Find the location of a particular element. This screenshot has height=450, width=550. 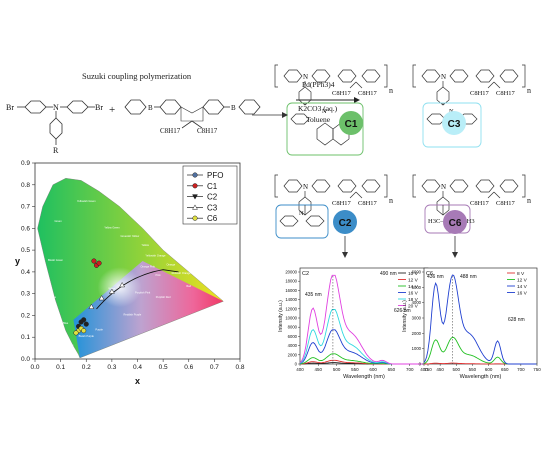

polymer-c1-badge is located at coordinates (351, 123).